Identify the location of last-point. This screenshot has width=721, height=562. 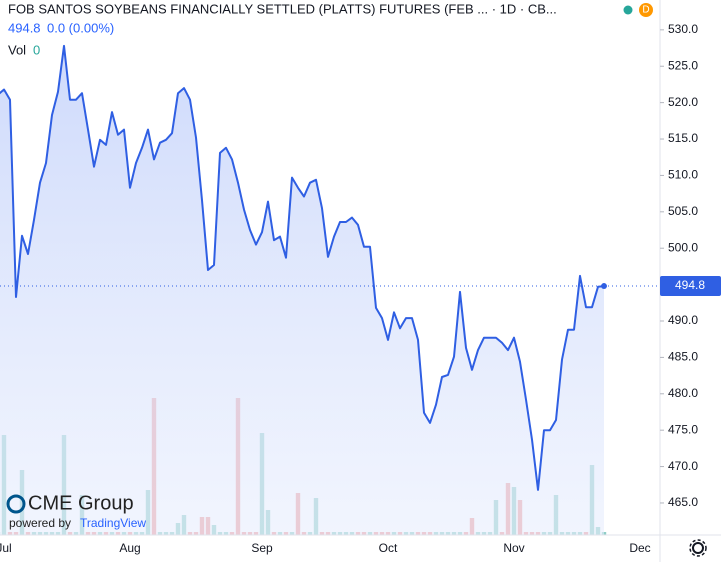
(604, 286).